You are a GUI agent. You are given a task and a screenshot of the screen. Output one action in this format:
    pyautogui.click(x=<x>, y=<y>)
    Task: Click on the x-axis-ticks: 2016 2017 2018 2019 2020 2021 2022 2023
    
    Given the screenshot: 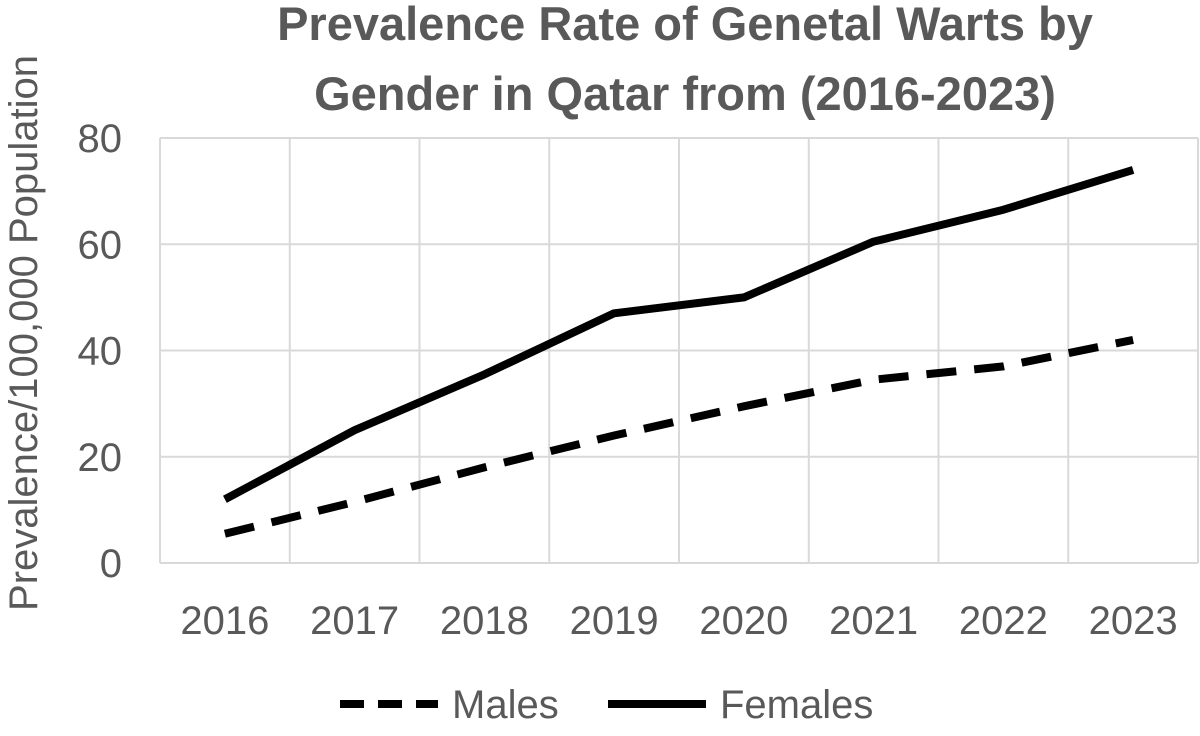 What is the action you would take?
    pyautogui.click(x=678, y=621)
    